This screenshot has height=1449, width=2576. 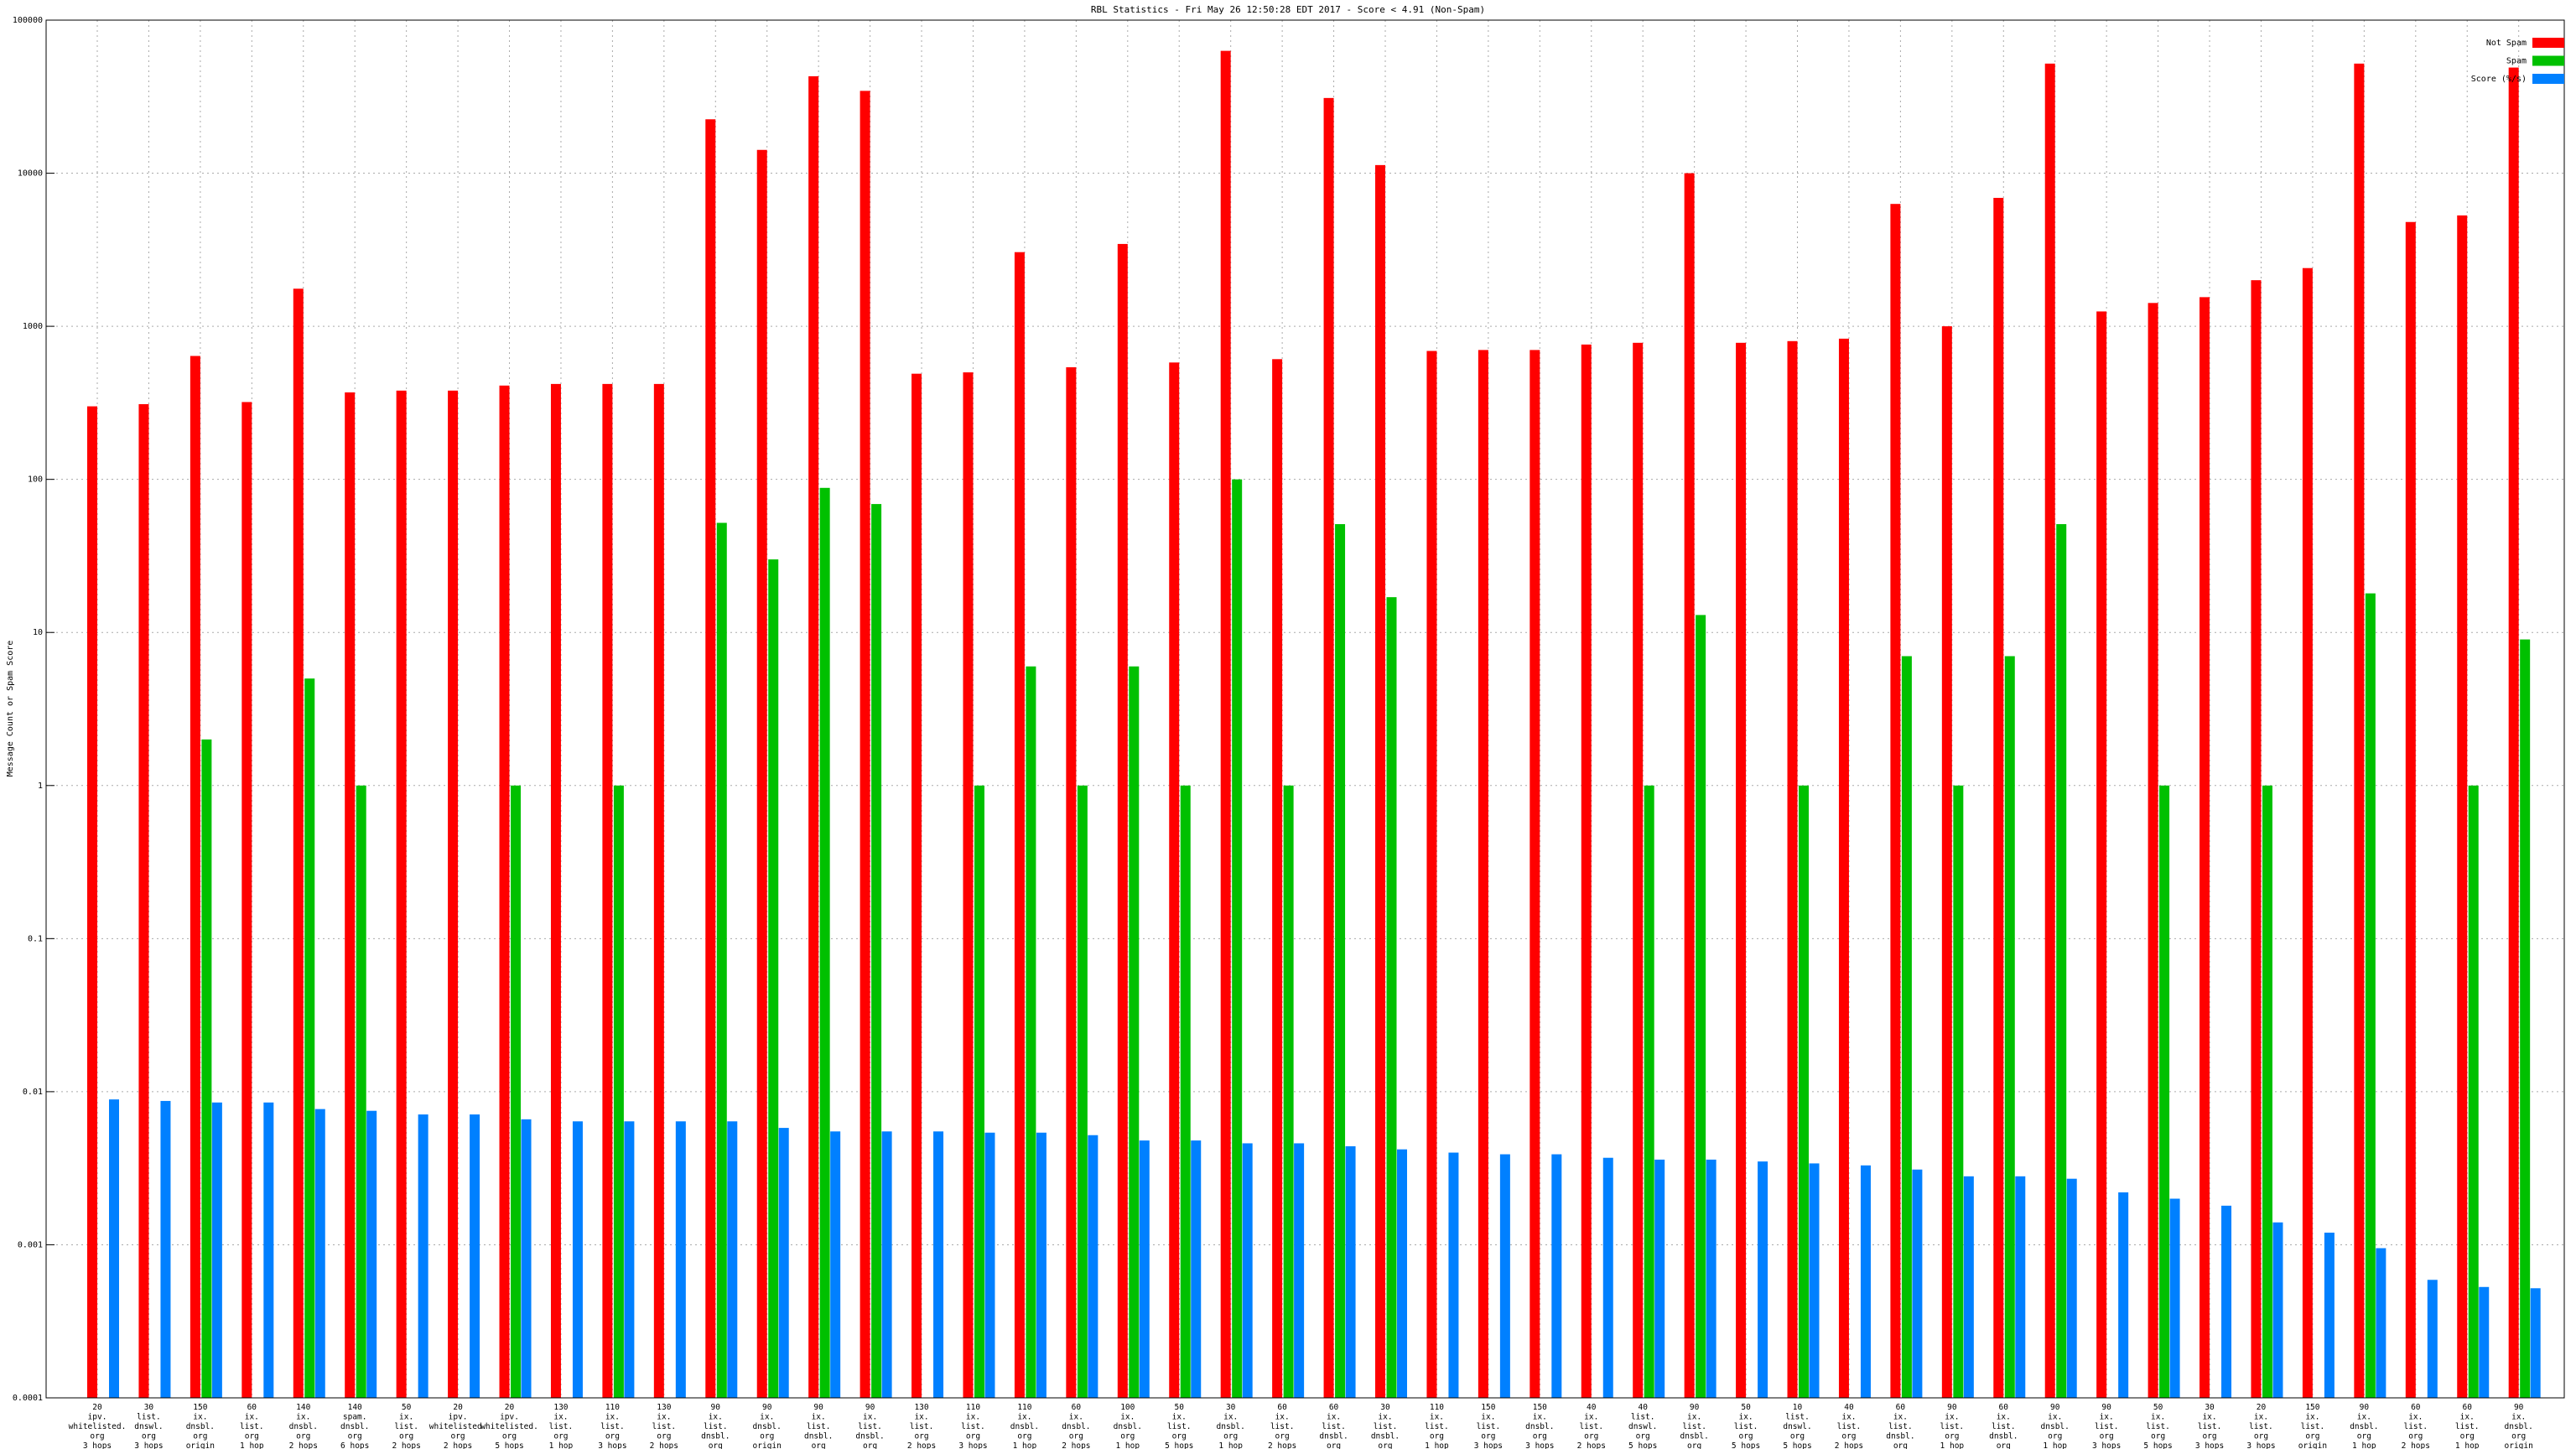 I want to click on x-tick-label: 40 ix. list. org 2 hops, so click(x=1591, y=1426).